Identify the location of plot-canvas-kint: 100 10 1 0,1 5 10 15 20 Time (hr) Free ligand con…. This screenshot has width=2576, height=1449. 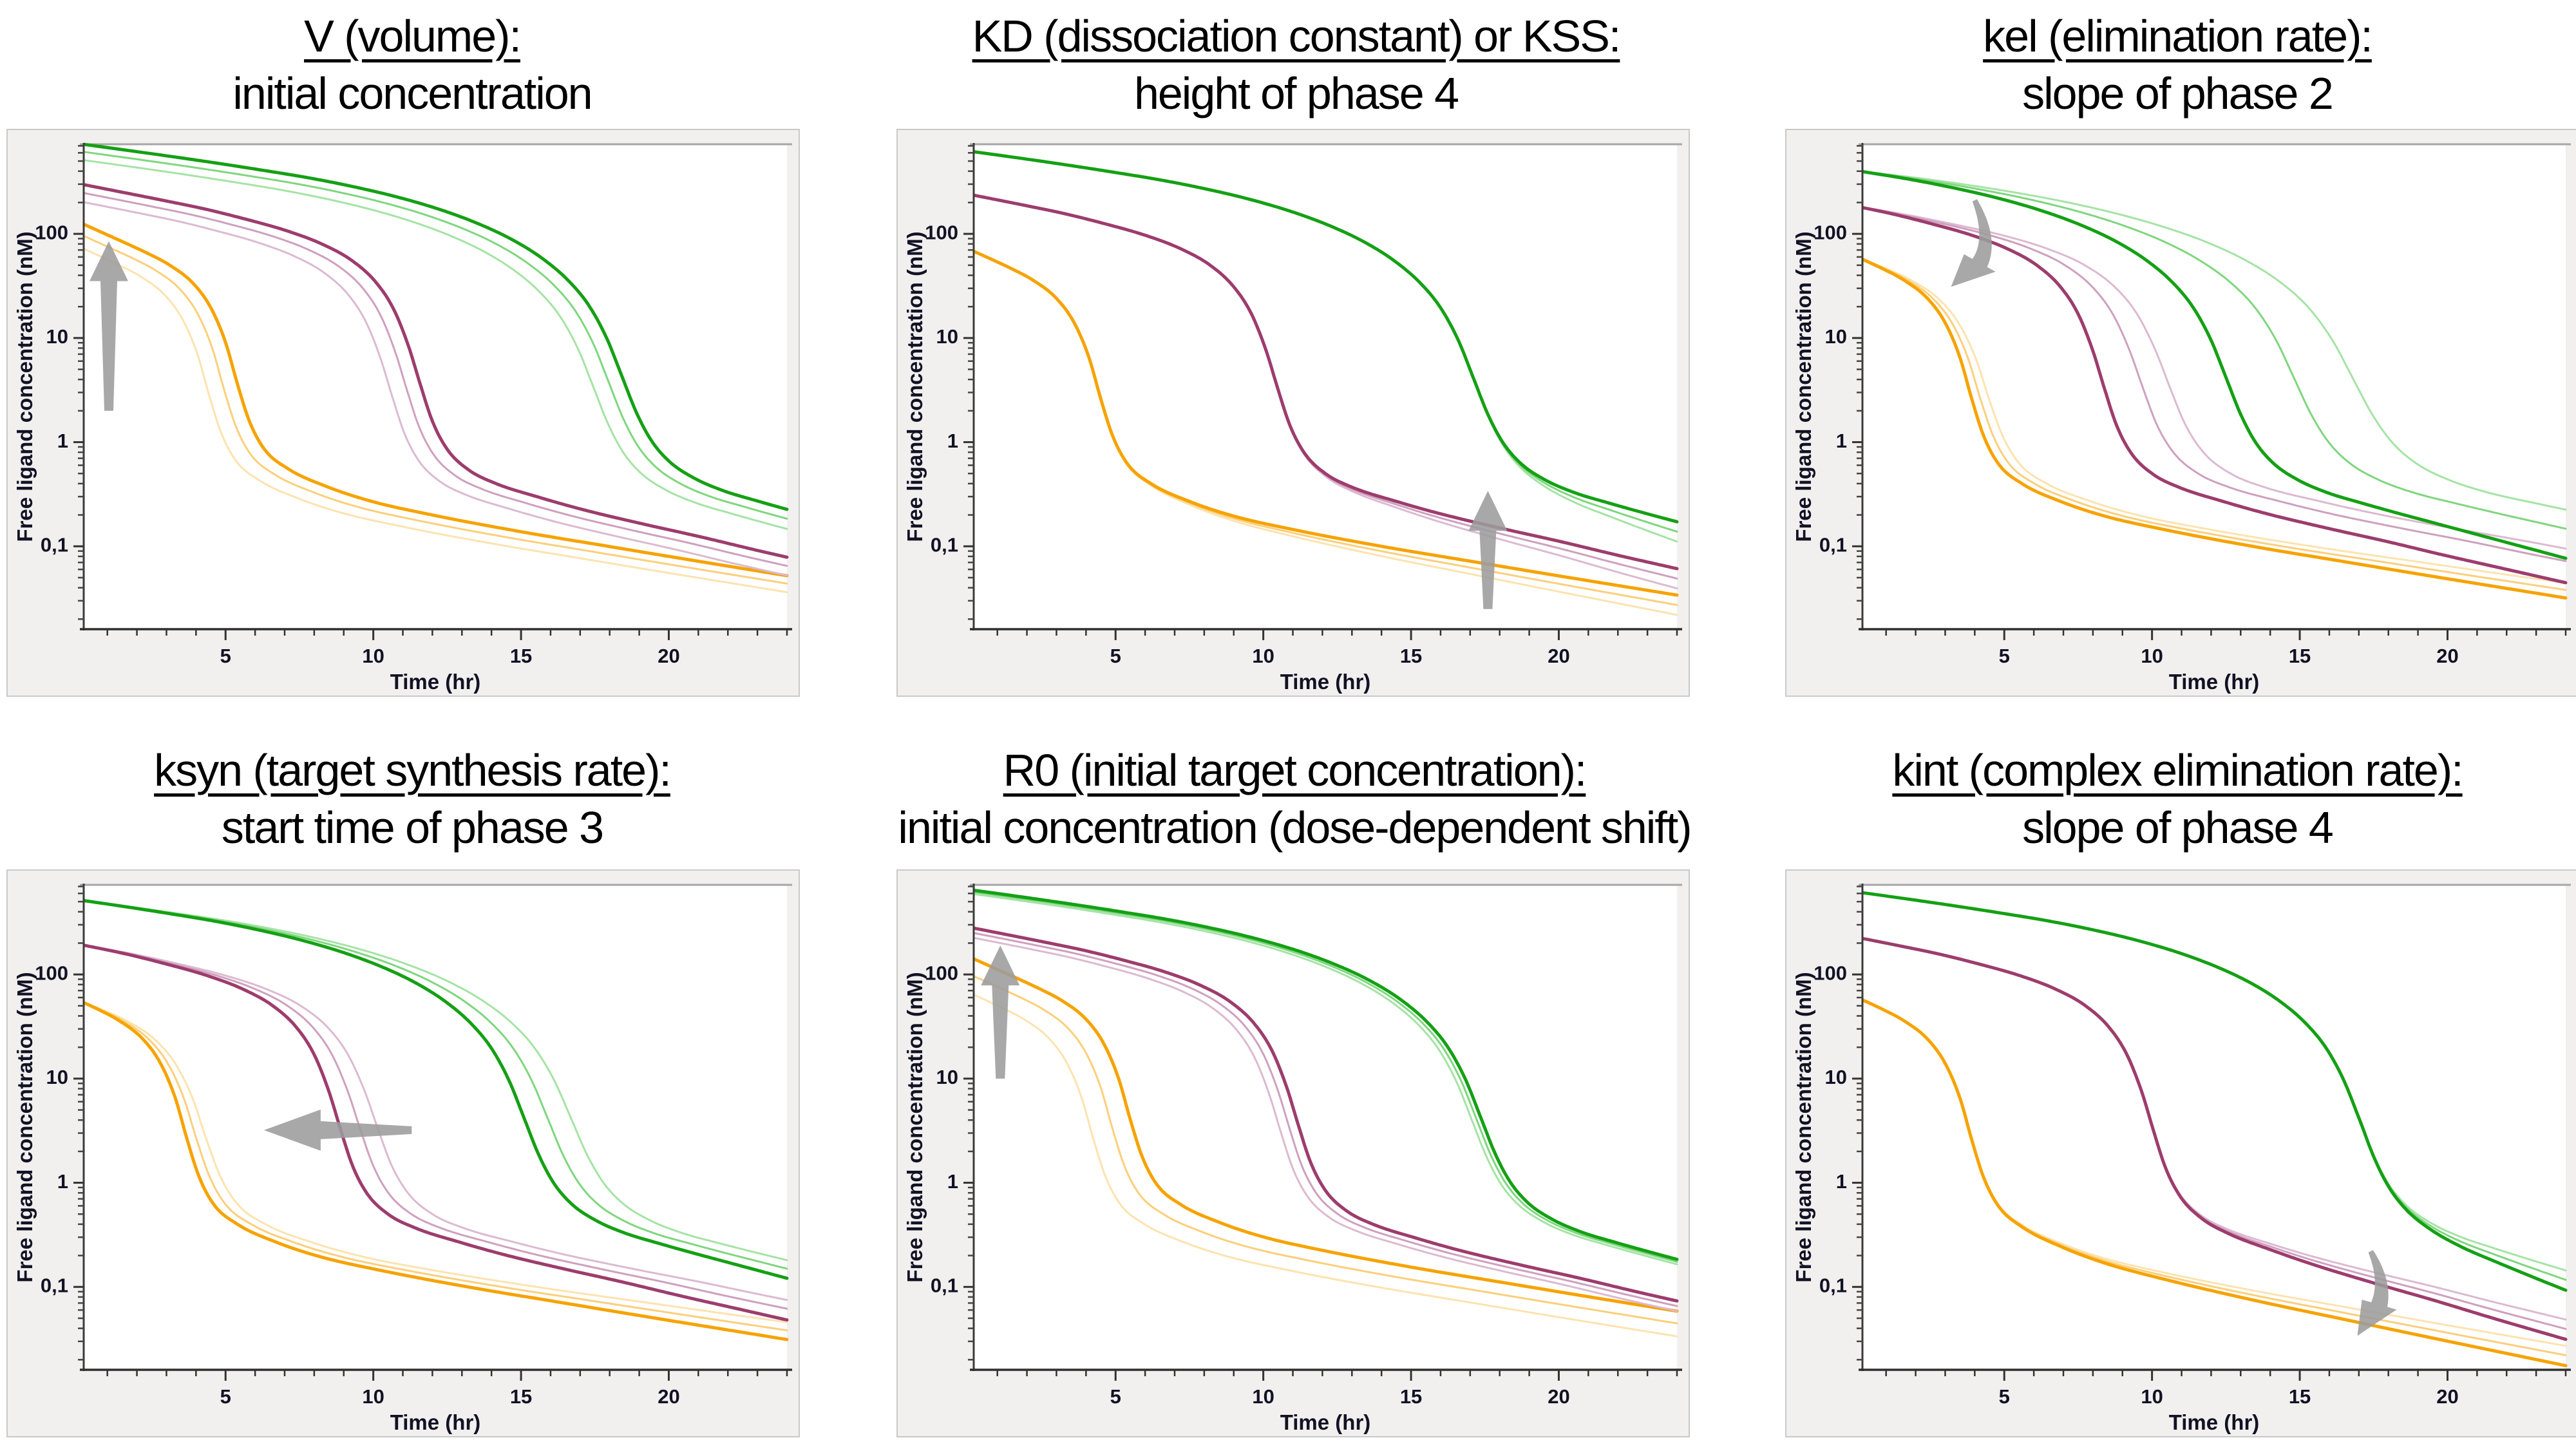
(2181, 1159).